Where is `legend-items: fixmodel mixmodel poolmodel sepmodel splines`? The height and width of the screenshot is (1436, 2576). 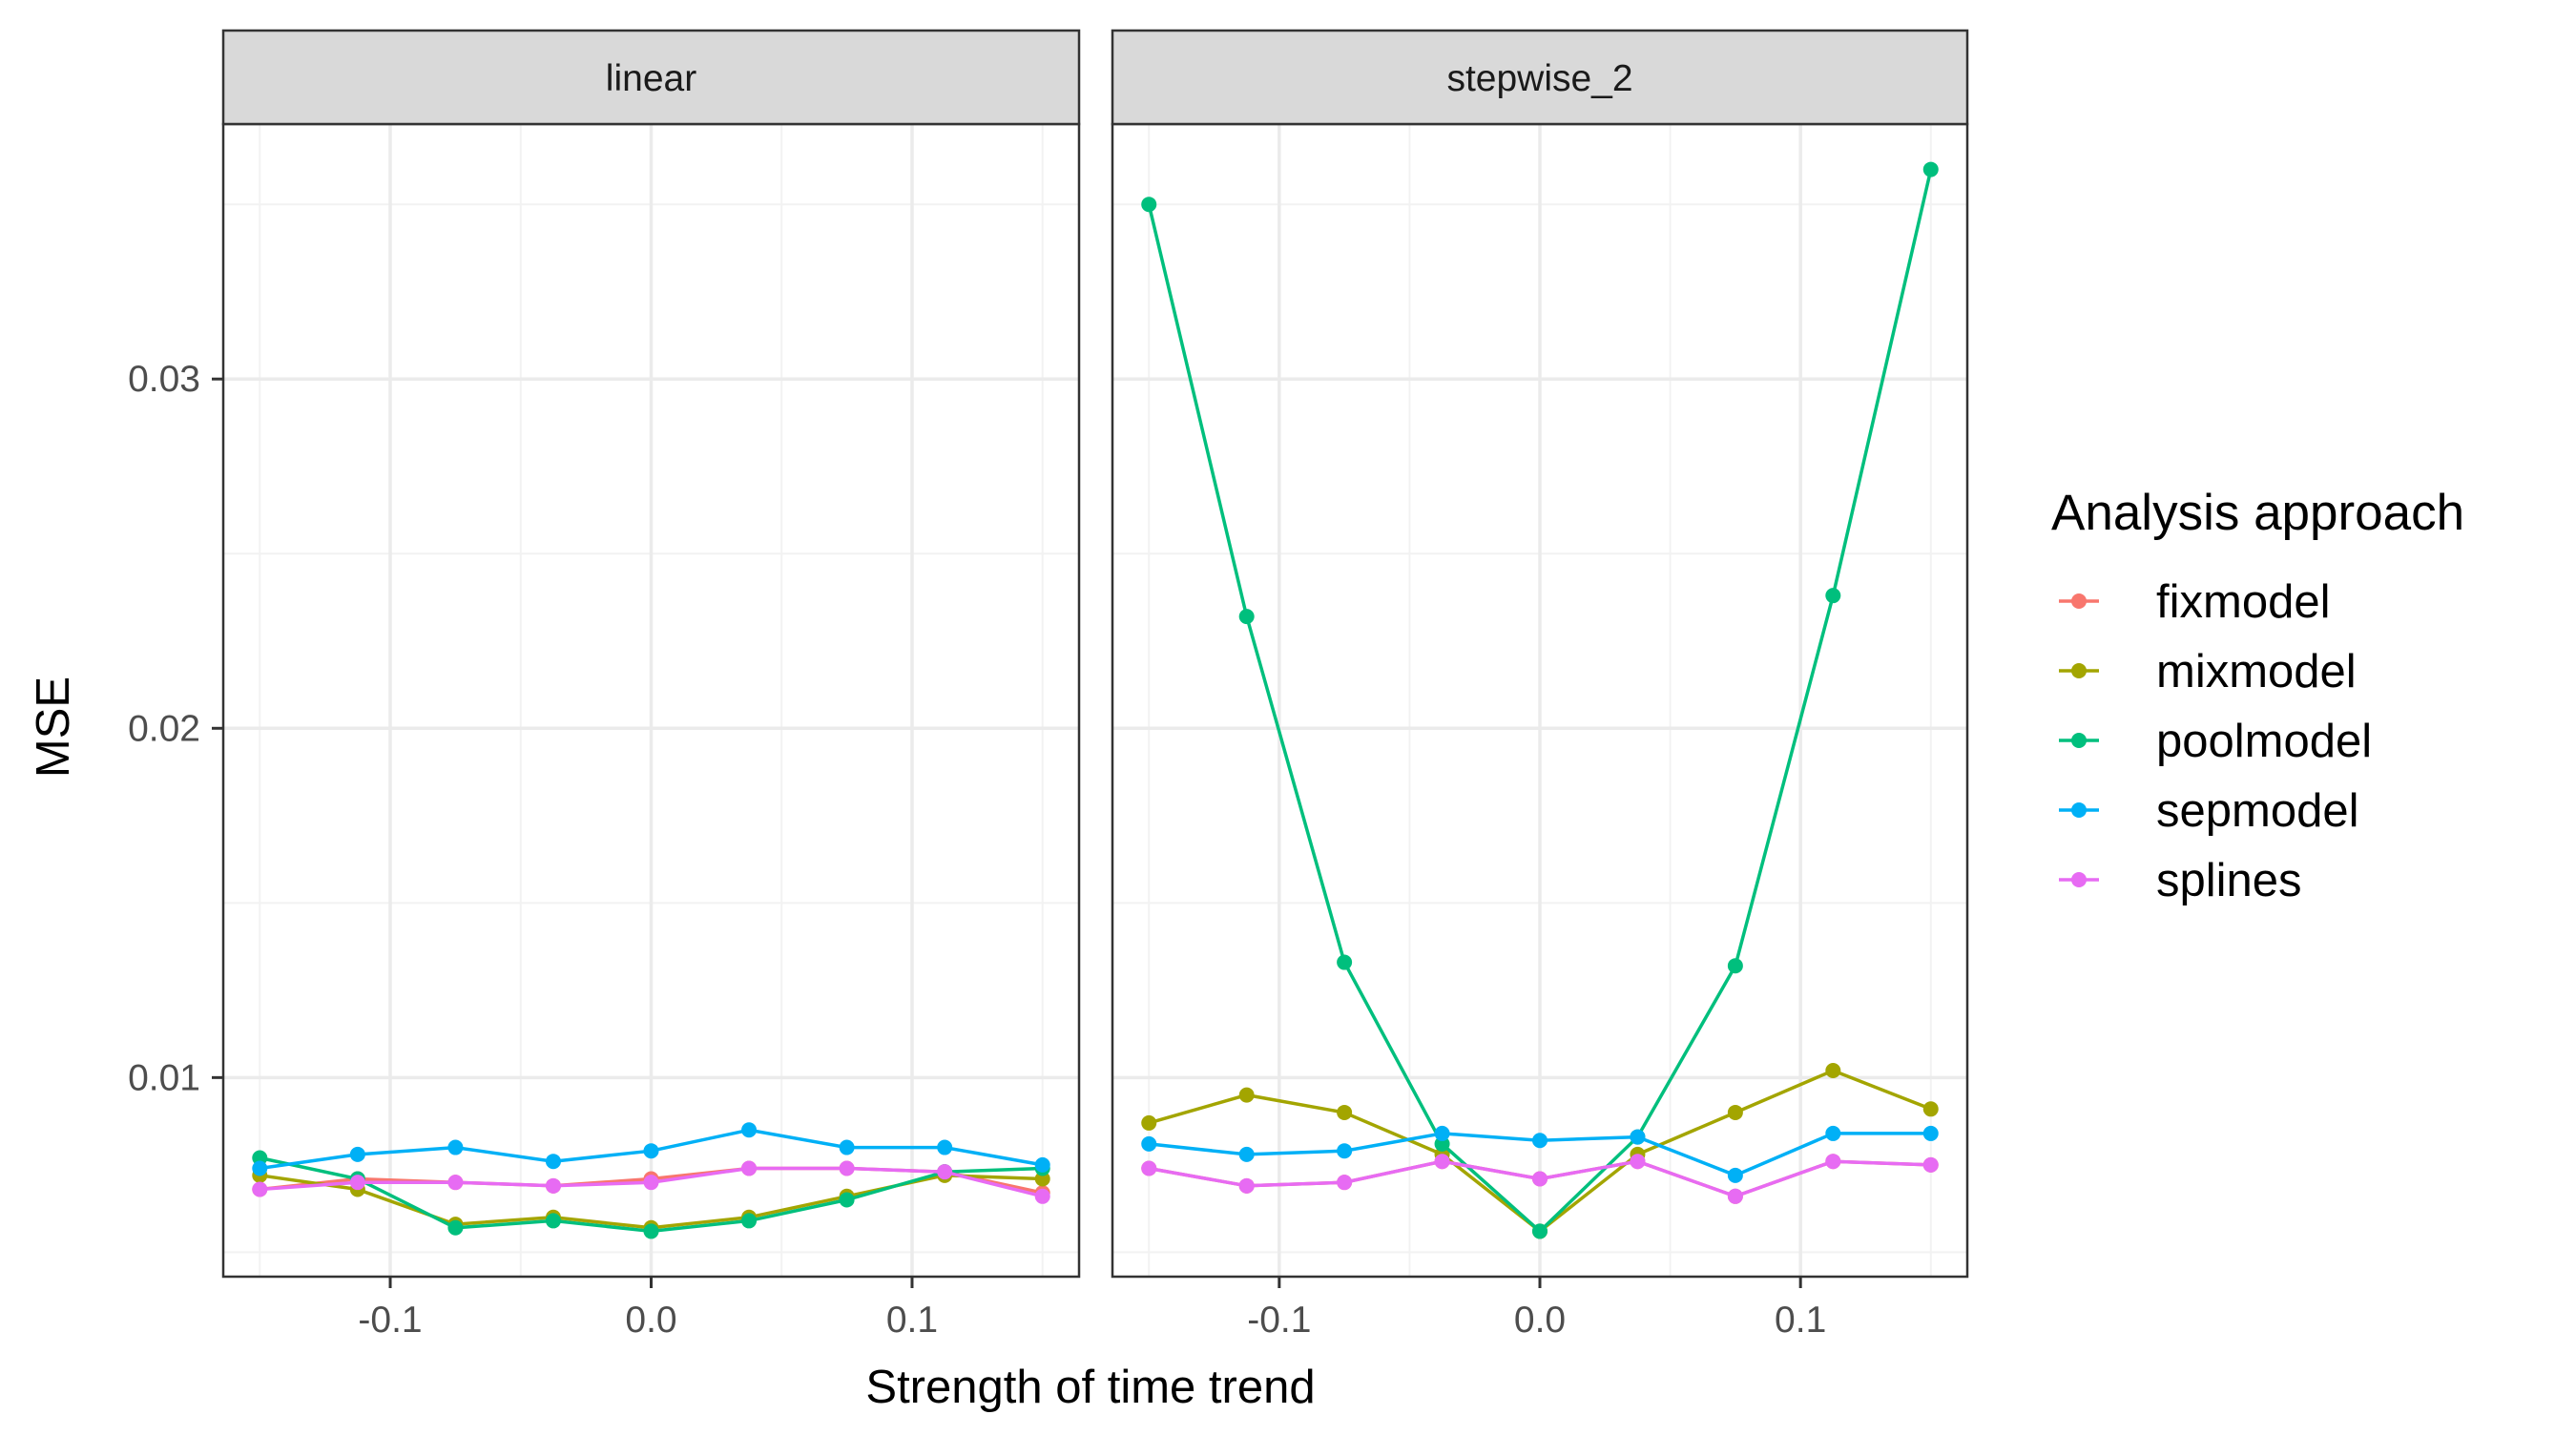
legend-items: fixmodel mixmodel poolmodel sepmodel splines is located at coordinates (2215, 741).